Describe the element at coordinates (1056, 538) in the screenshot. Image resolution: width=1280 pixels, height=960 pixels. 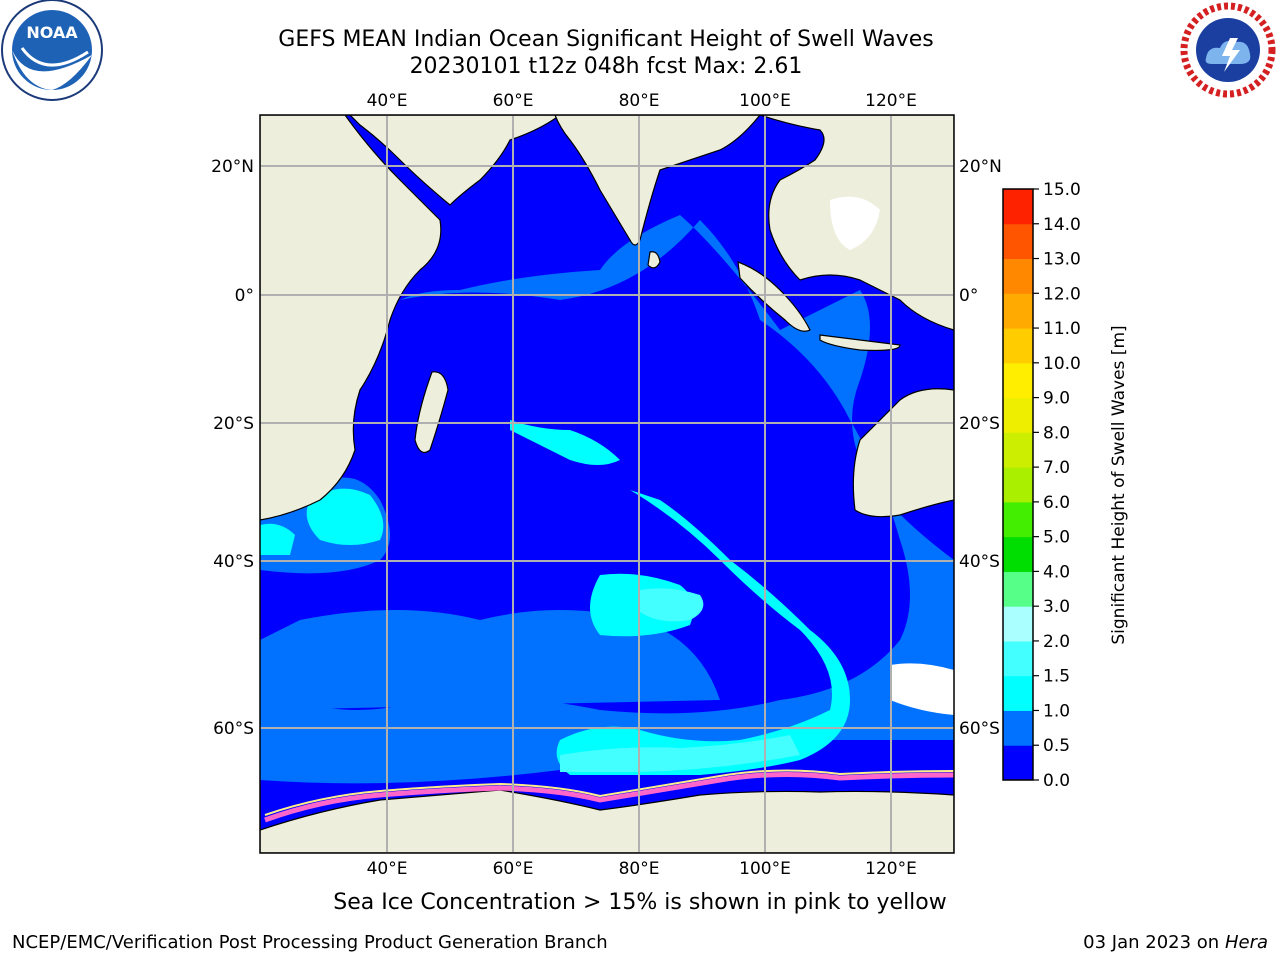
I see `colorbar-tick-label: 5.0` at that location.